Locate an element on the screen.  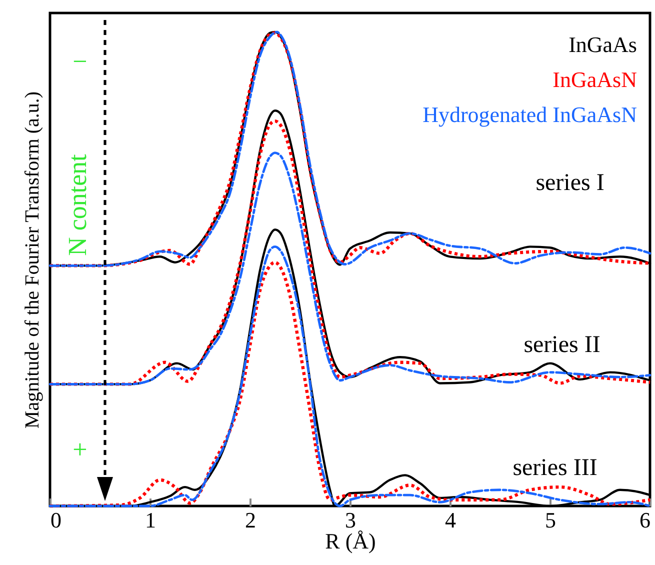
text: InGaAs is located at coordinates (602, 44).